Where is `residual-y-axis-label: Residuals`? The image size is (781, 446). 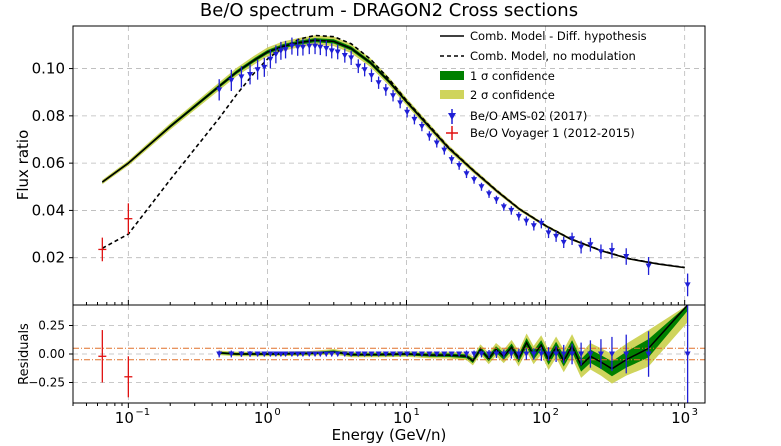 residual-y-axis-label: Residuals is located at coordinates (24, 354).